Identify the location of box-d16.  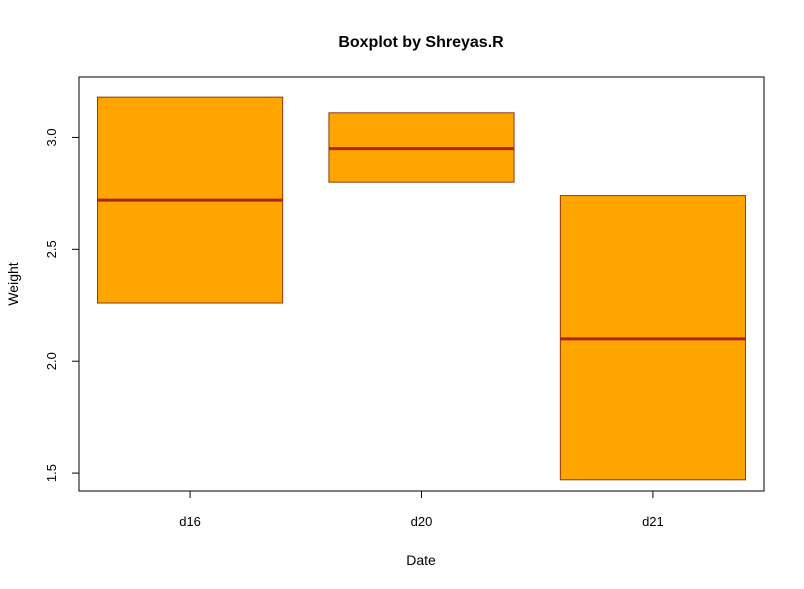
(190, 200).